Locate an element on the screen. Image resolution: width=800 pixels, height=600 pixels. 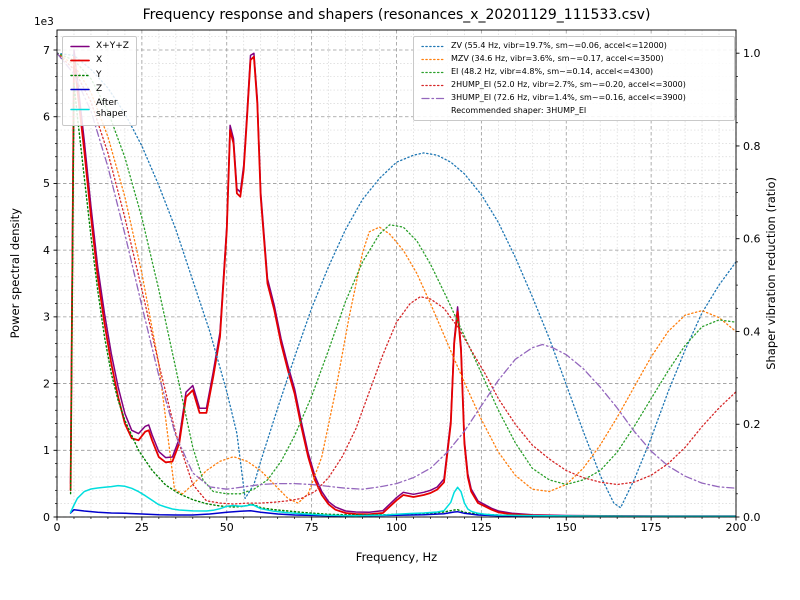
y-axis-offset-label: 1e3 is located at coordinates (44, 22).